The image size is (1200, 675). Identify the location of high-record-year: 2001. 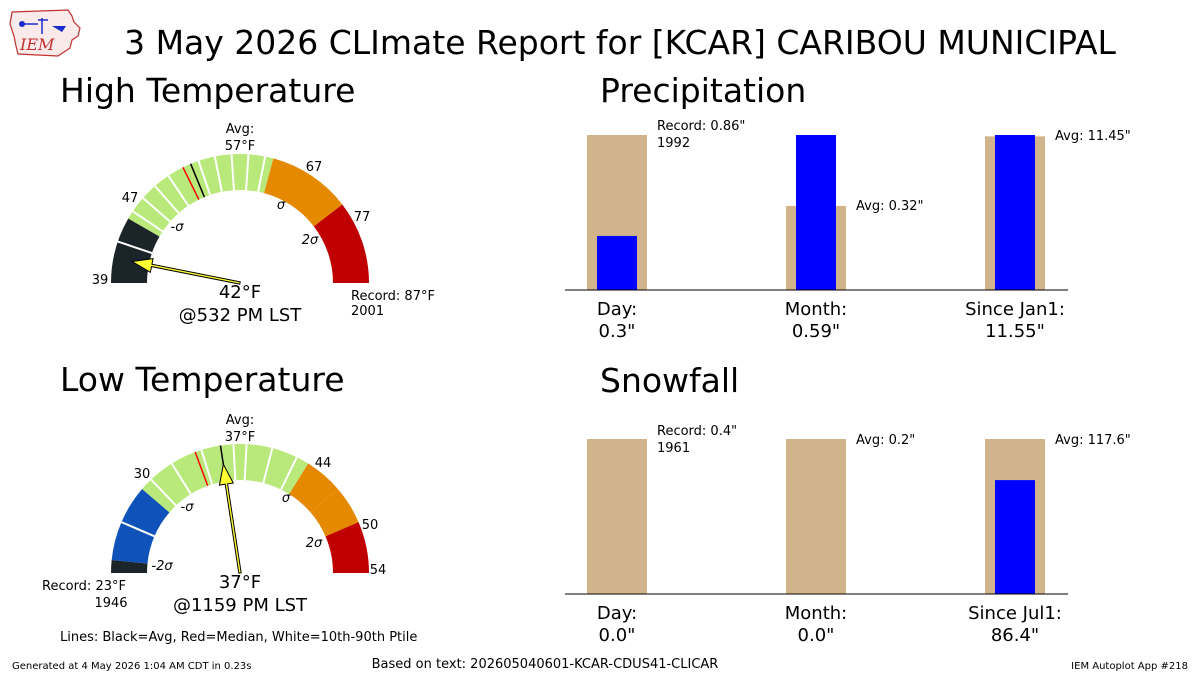
(367, 311).